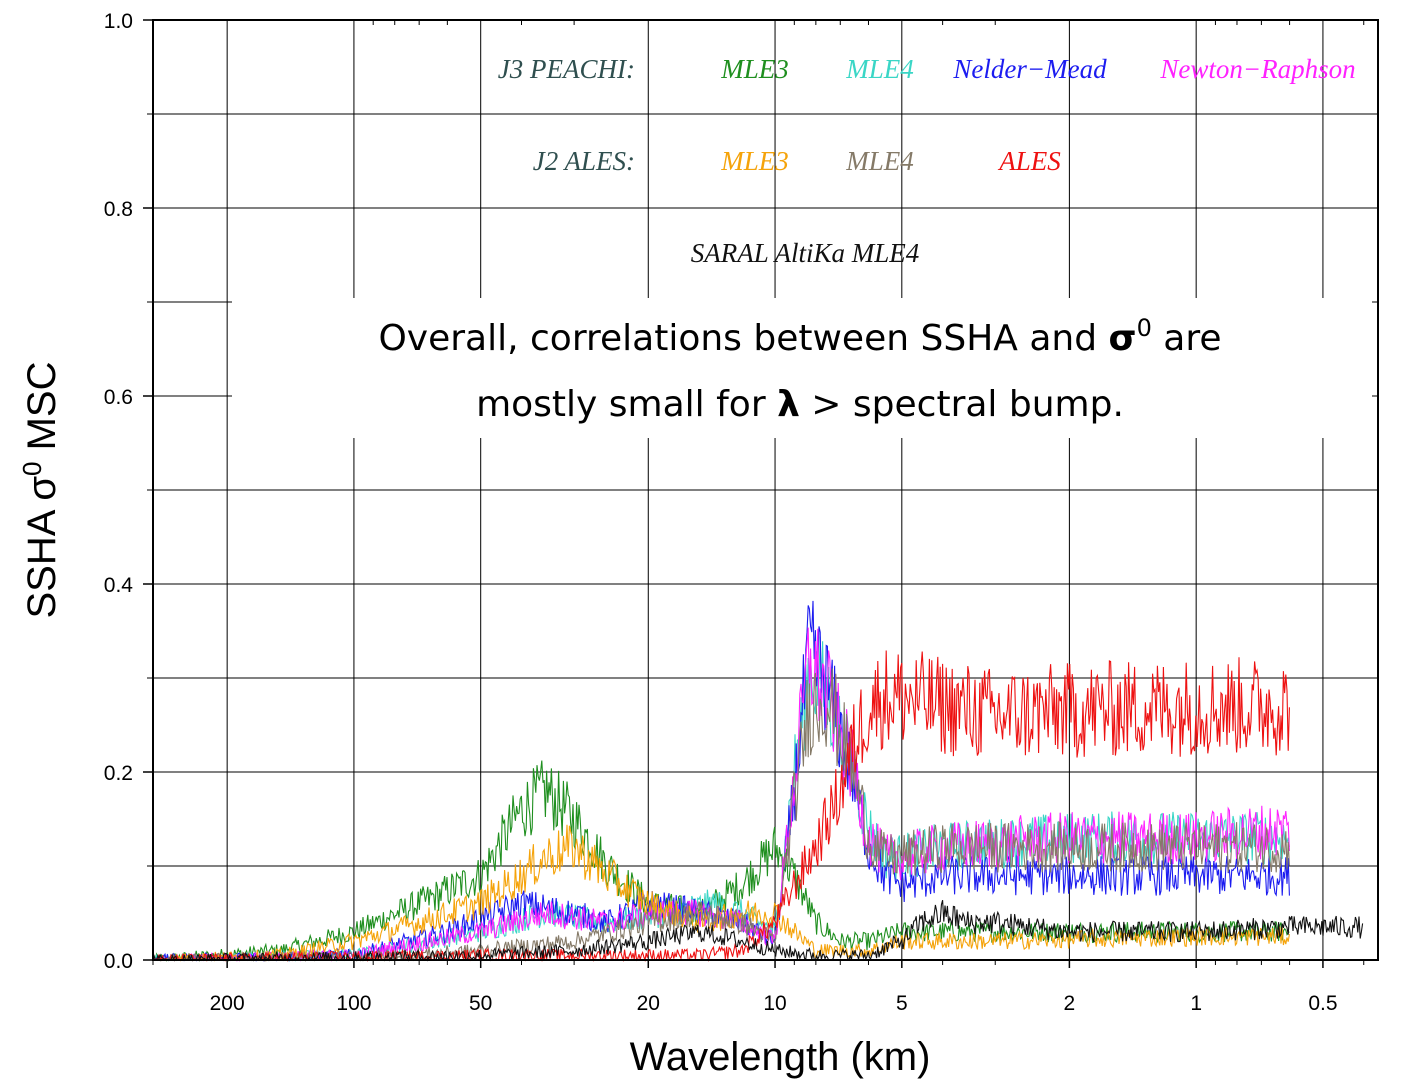 This screenshot has width=1406, height=1088. Describe the element at coordinates (118, 397) in the screenshot. I see `y-tick-label: 0.6` at that location.